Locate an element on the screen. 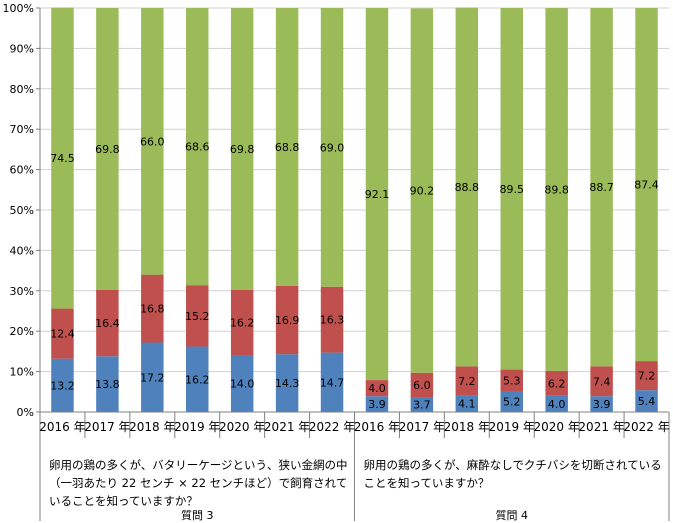  data-label: 16.8 is located at coordinates (152, 309).